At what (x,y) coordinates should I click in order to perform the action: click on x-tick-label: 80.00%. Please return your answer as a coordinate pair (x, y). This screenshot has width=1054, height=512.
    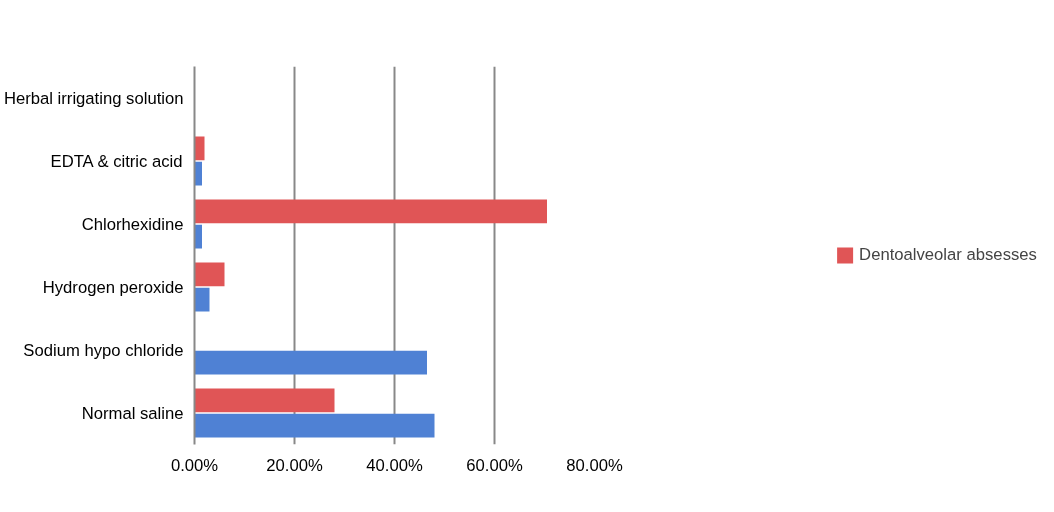
    Looking at the image, I should click on (594, 465).